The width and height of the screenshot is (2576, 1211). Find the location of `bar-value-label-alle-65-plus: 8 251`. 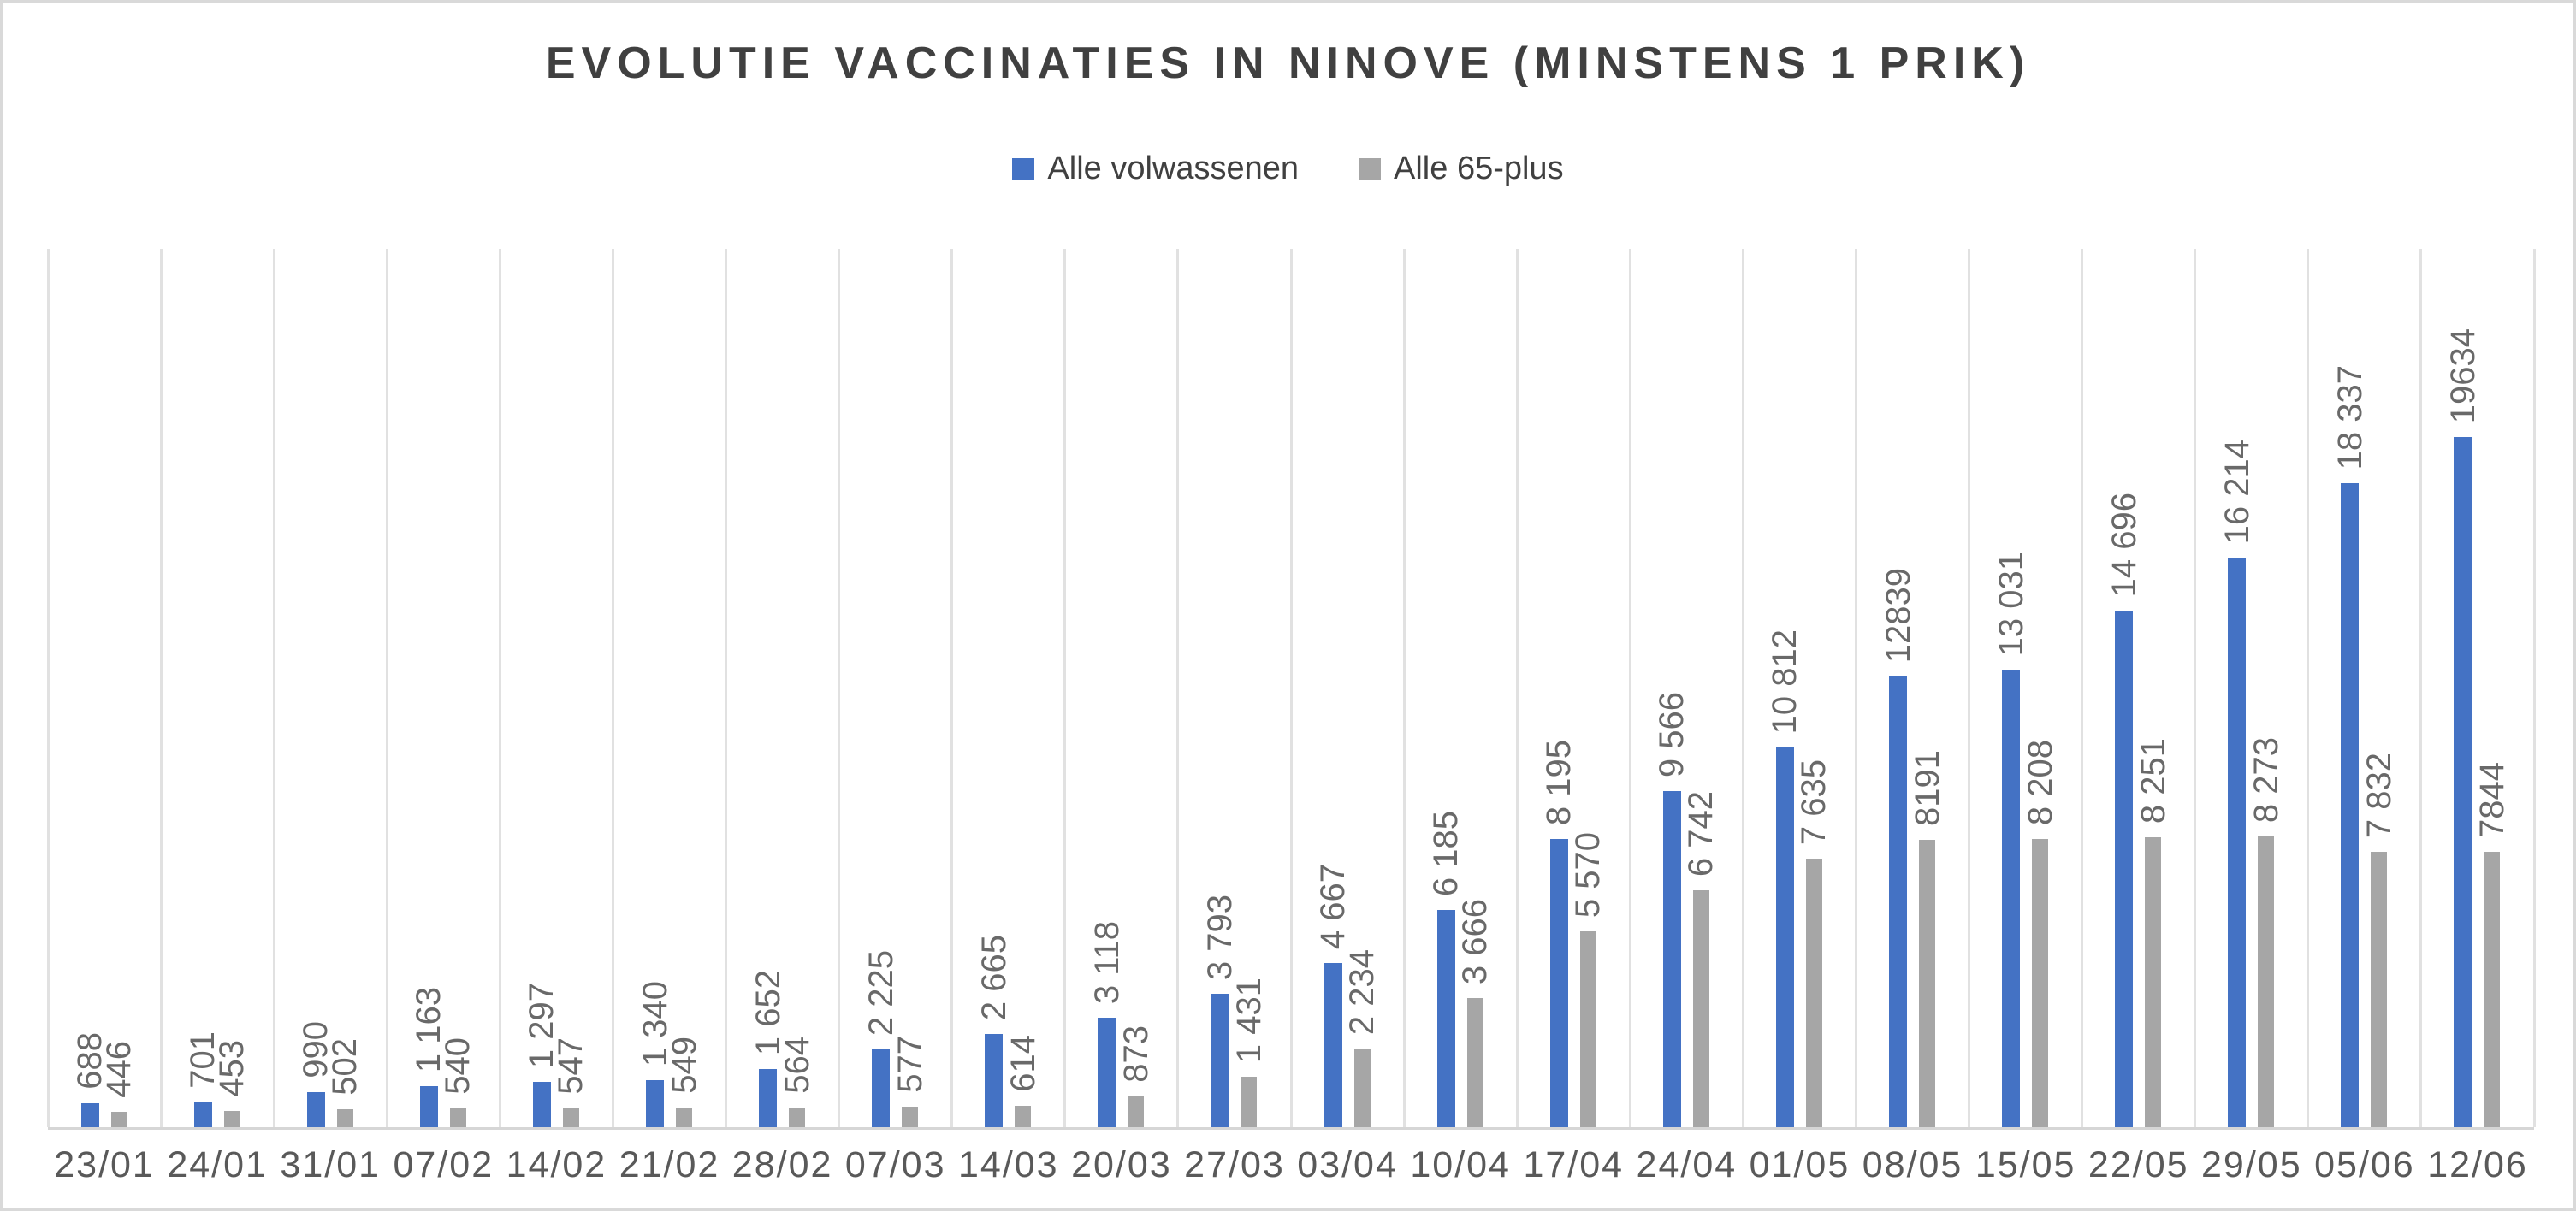

bar-value-label-alle-65-plus: 8 251 is located at coordinates (2153, 780).